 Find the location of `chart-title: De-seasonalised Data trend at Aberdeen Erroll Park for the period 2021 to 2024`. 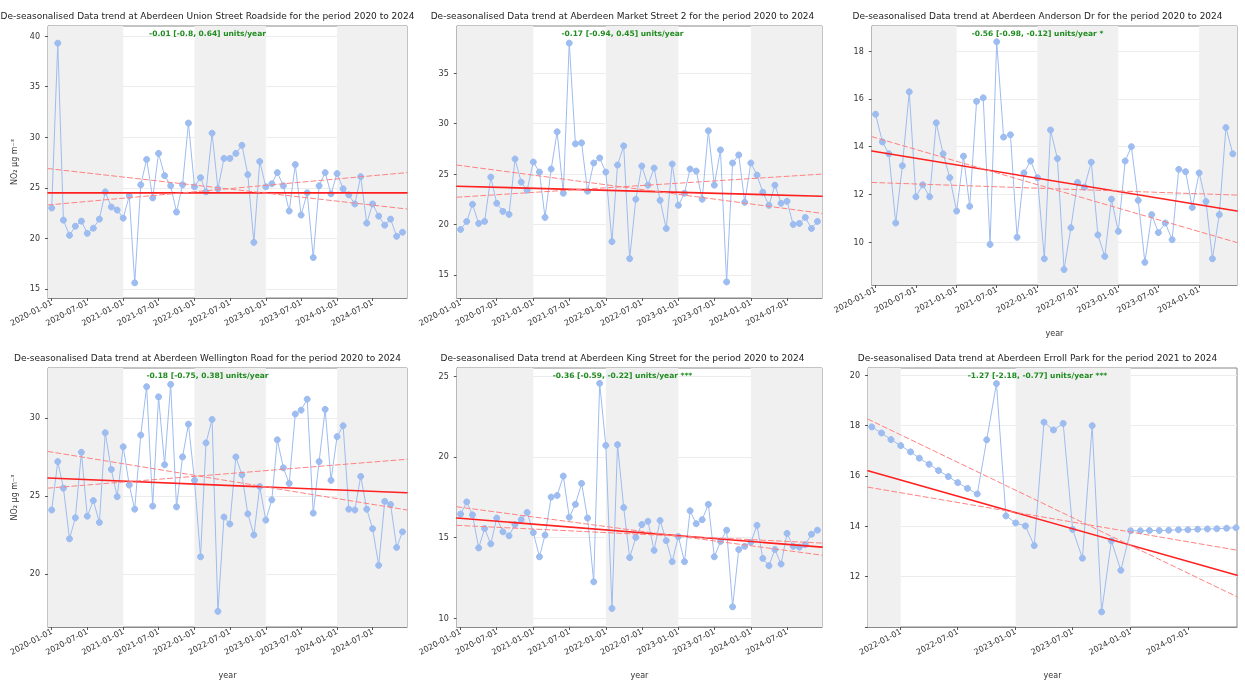

chart-title: De-seasonalised Data trend at Aberdeen Erroll Park for the period 2021 to 2024 is located at coordinates (1037, 357).